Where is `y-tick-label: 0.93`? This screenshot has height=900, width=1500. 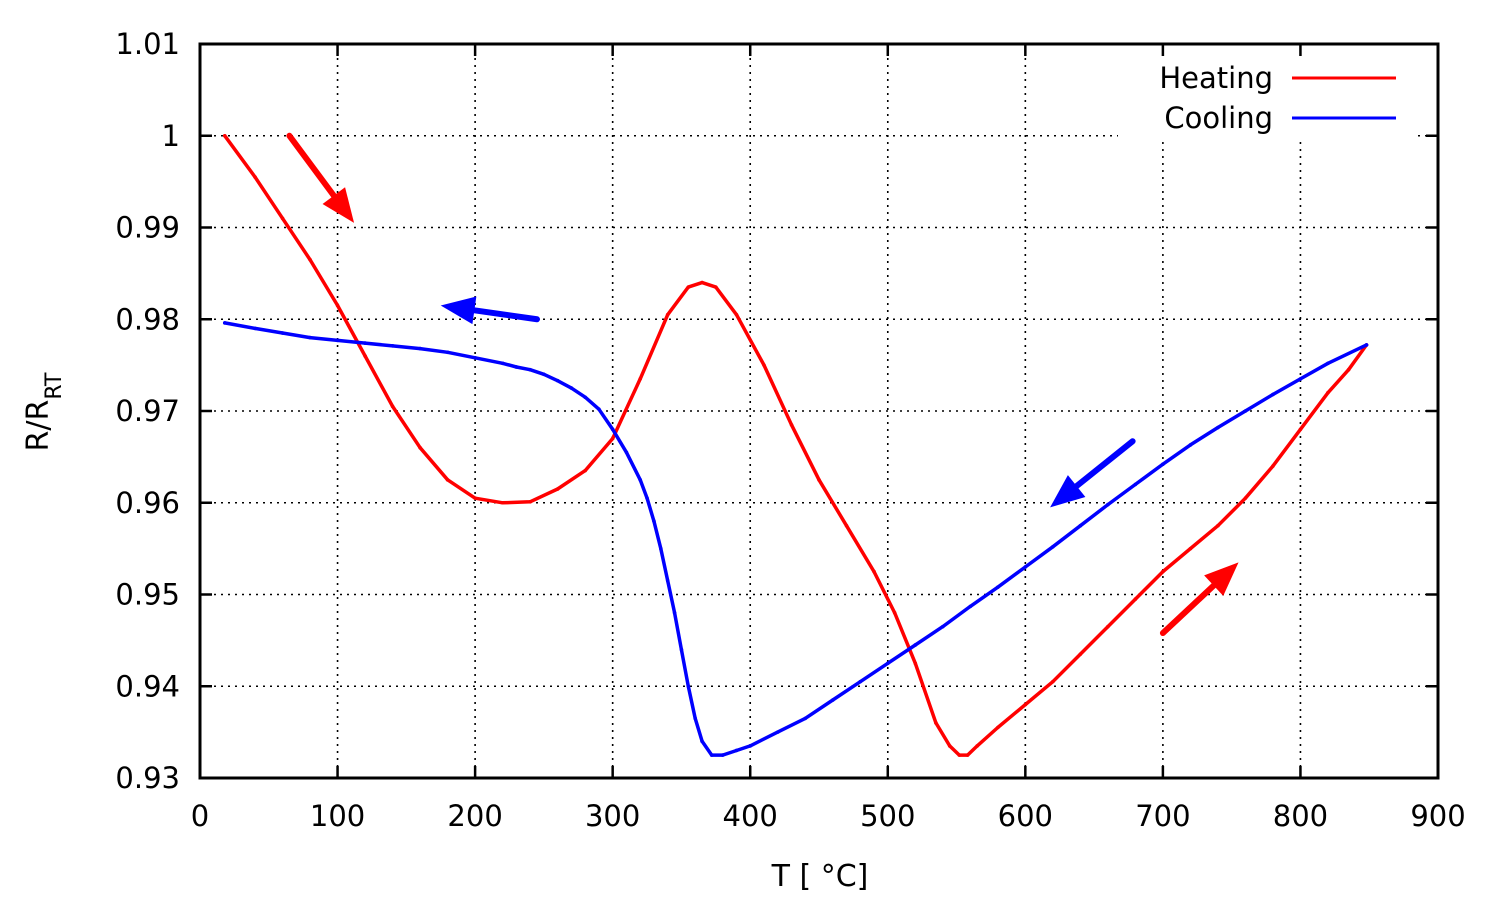
y-tick-label: 0.93 is located at coordinates (147, 778).